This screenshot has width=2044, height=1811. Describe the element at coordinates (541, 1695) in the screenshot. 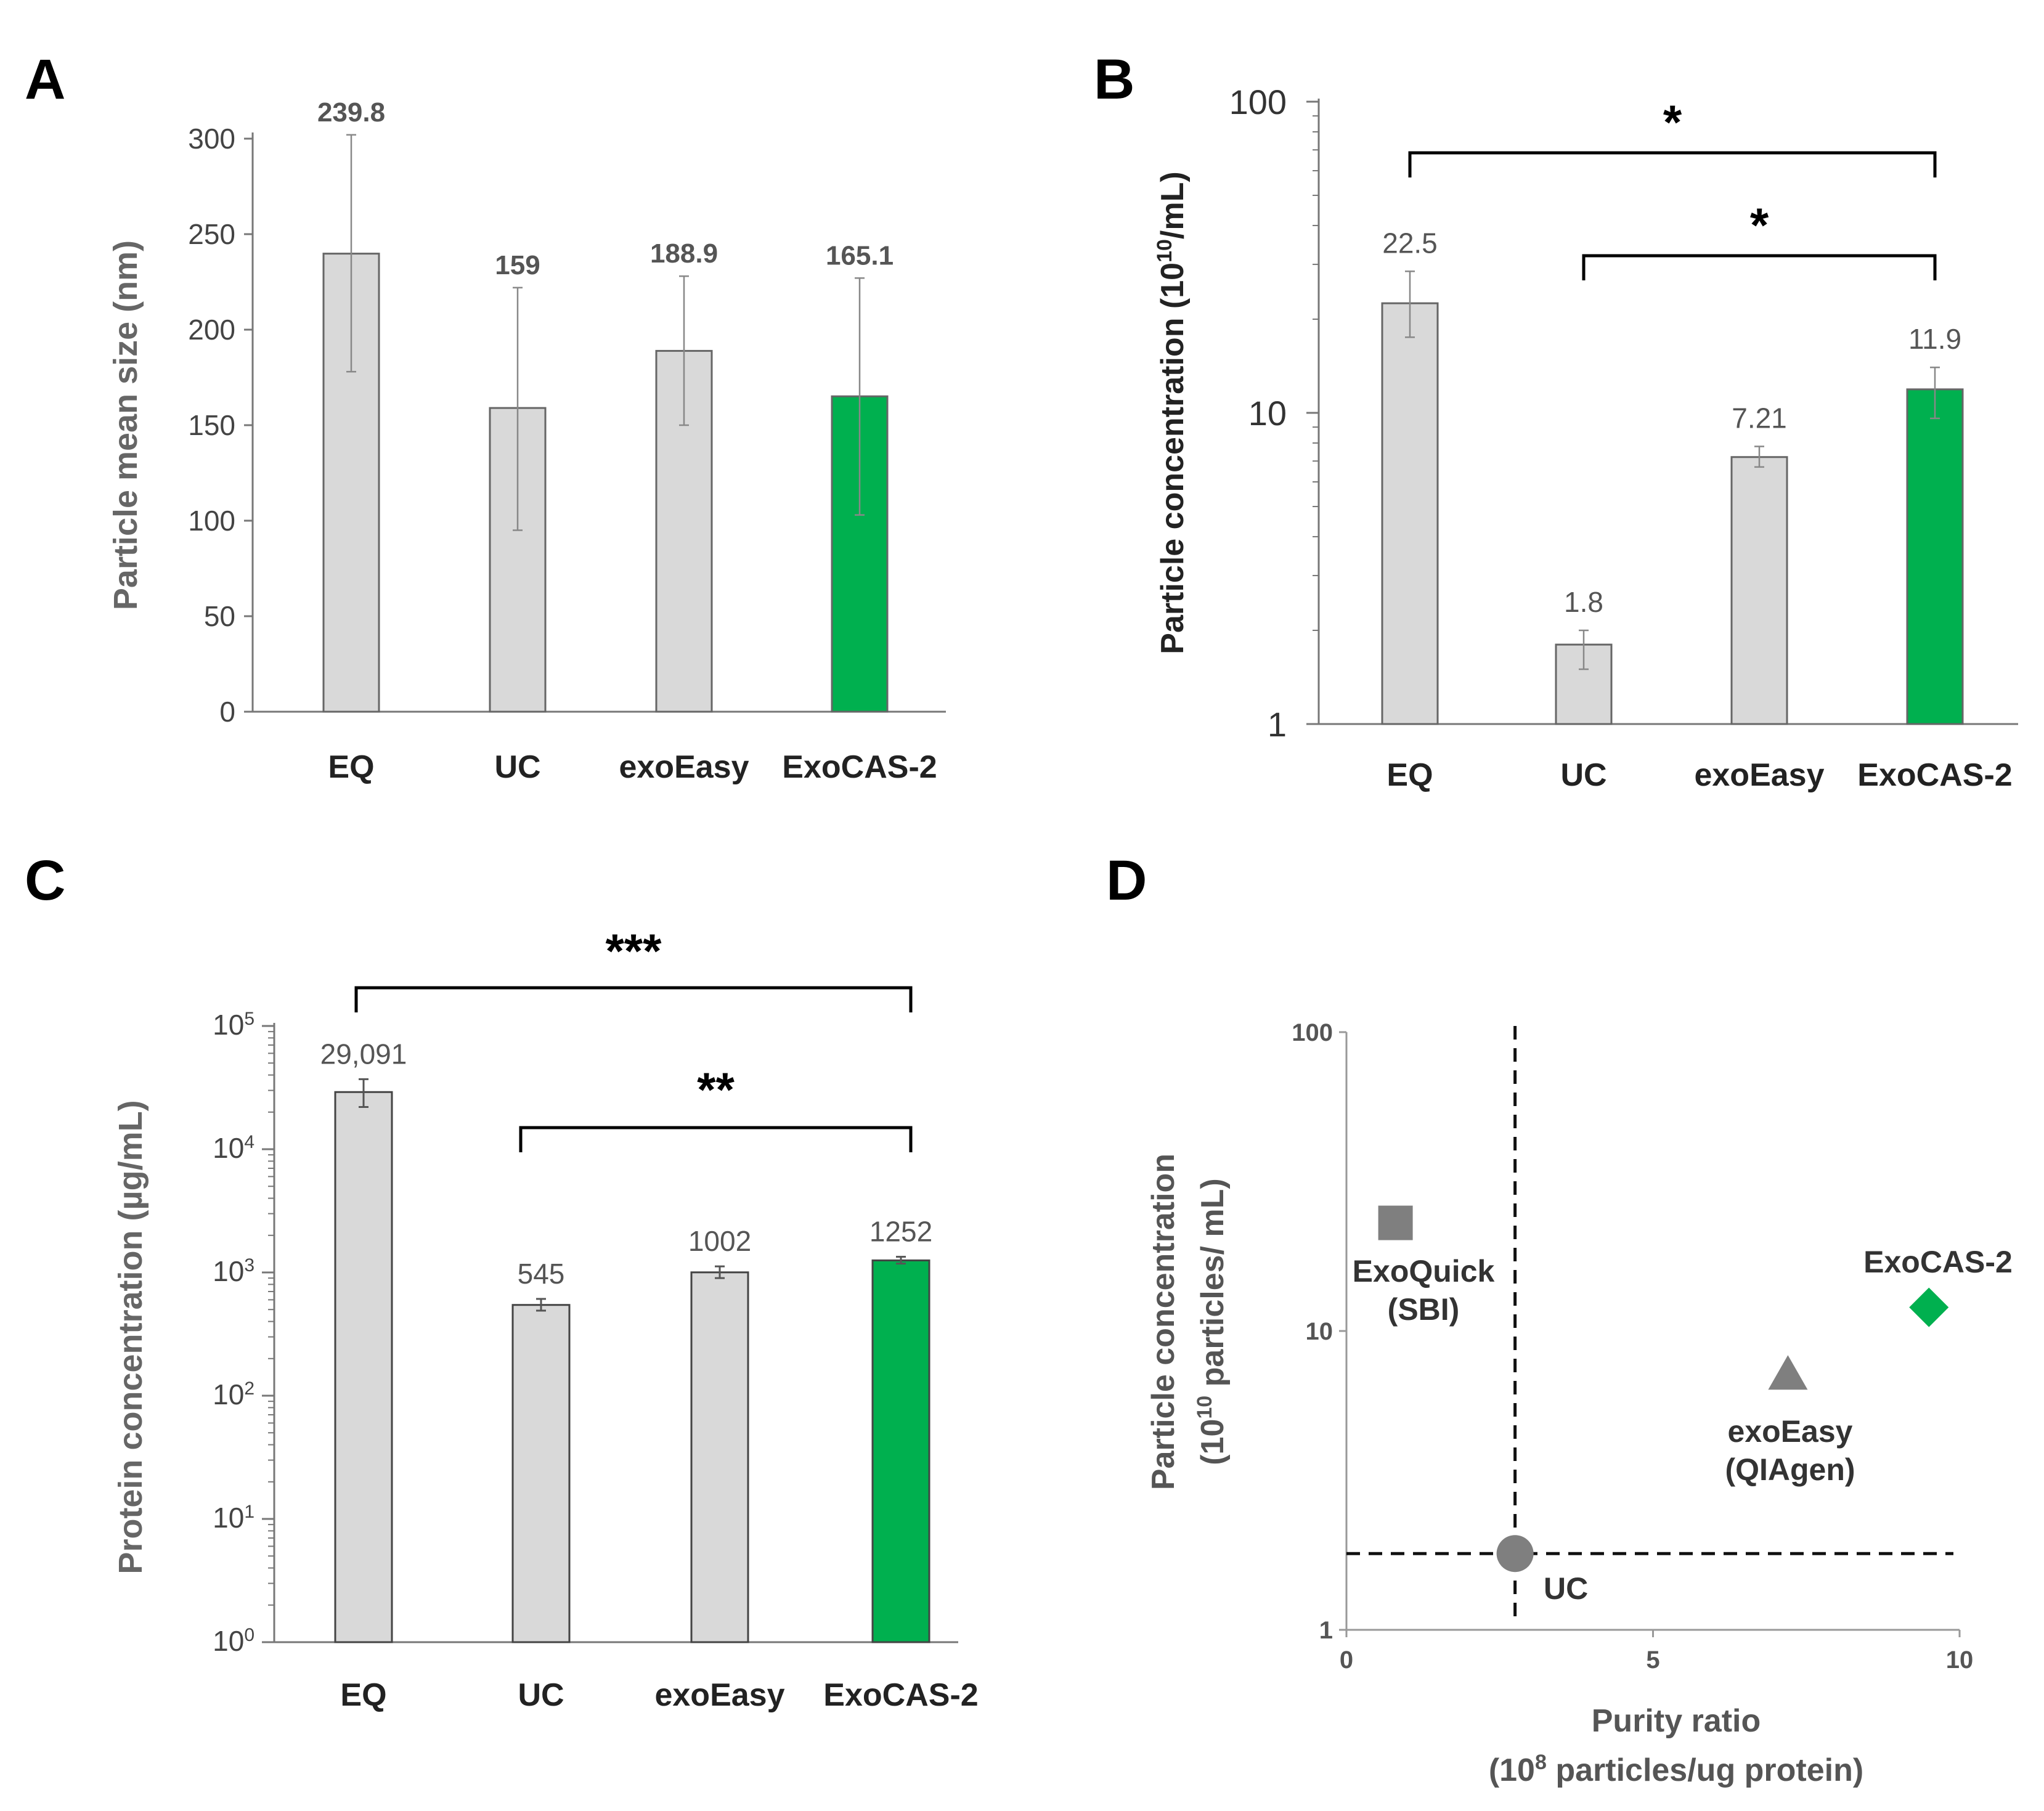

I see `c-category-label: UC` at that location.